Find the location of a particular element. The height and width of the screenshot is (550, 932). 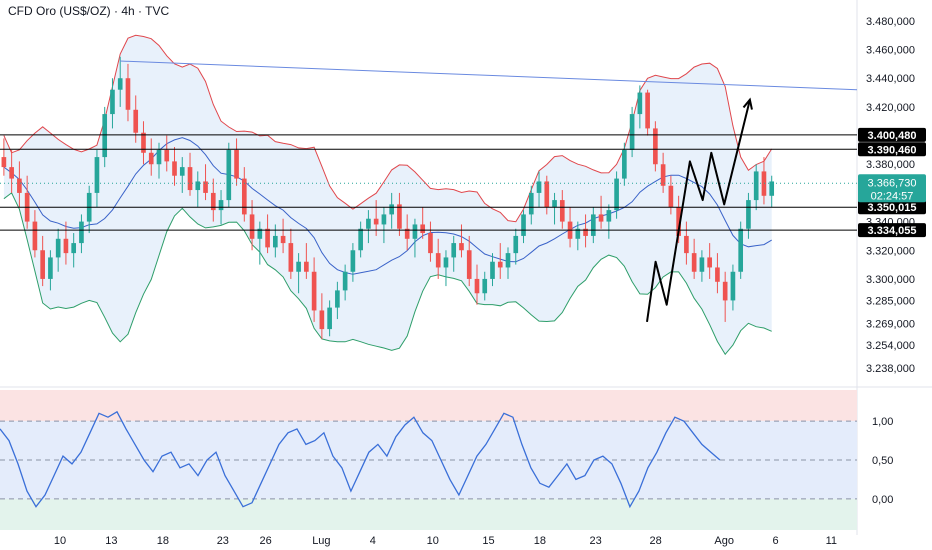

time-tick-label: 18 is located at coordinates (163, 541).